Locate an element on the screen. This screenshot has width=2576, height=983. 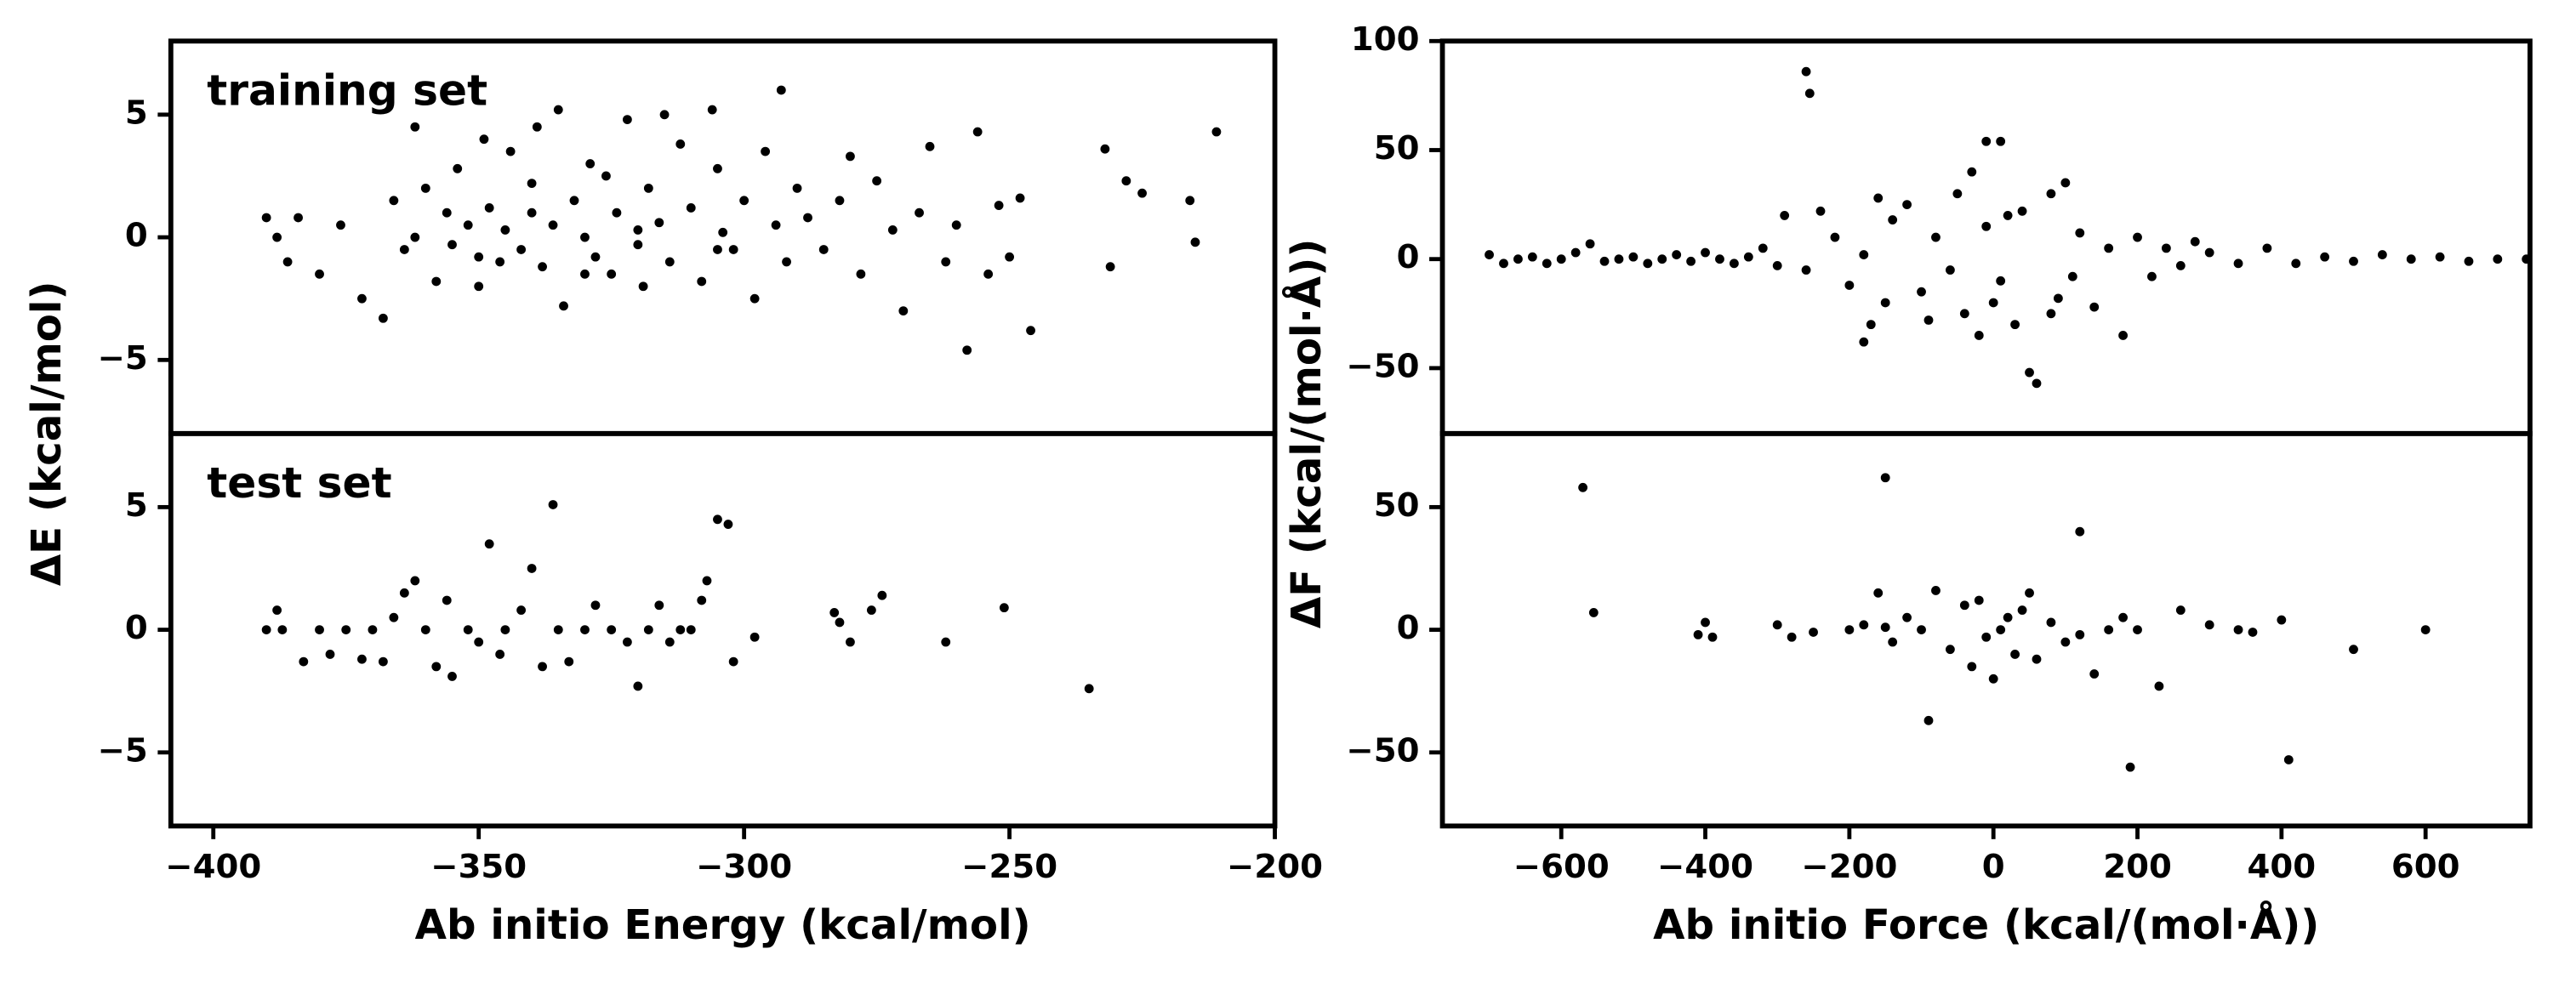
y-tick-label: 5 is located at coordinates (136, 505).